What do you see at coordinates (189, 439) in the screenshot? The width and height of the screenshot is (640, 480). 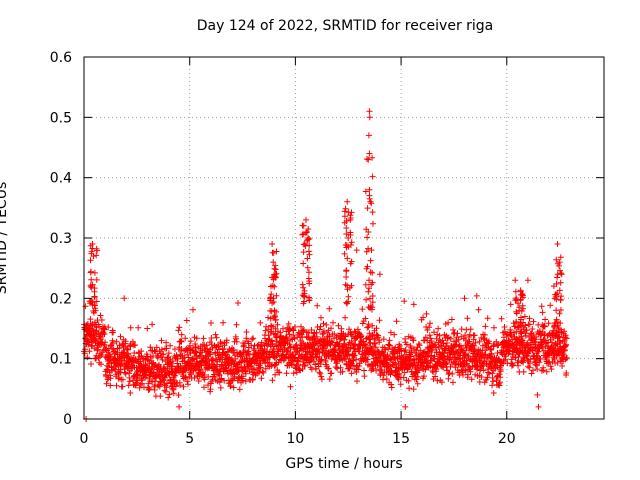 I see `x-tick-label: 5` at bounding box center [189, 439].